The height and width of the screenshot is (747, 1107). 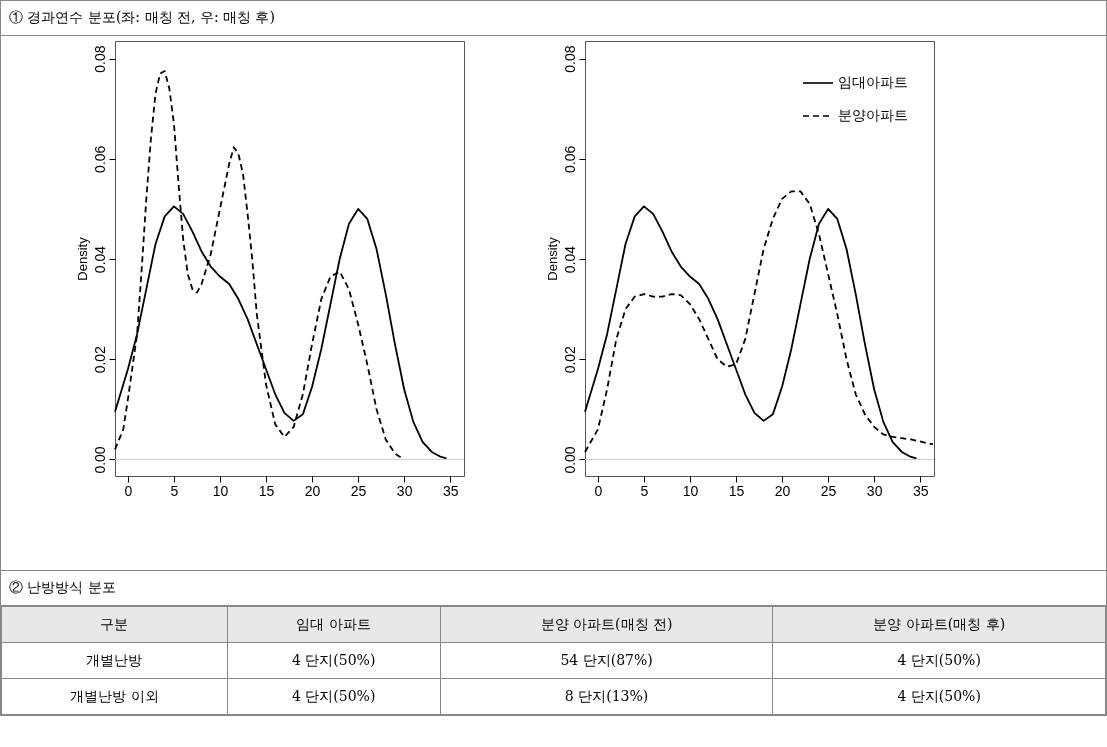 I want to click on legend-label: 분양아파트, so click(x=873, y=115).